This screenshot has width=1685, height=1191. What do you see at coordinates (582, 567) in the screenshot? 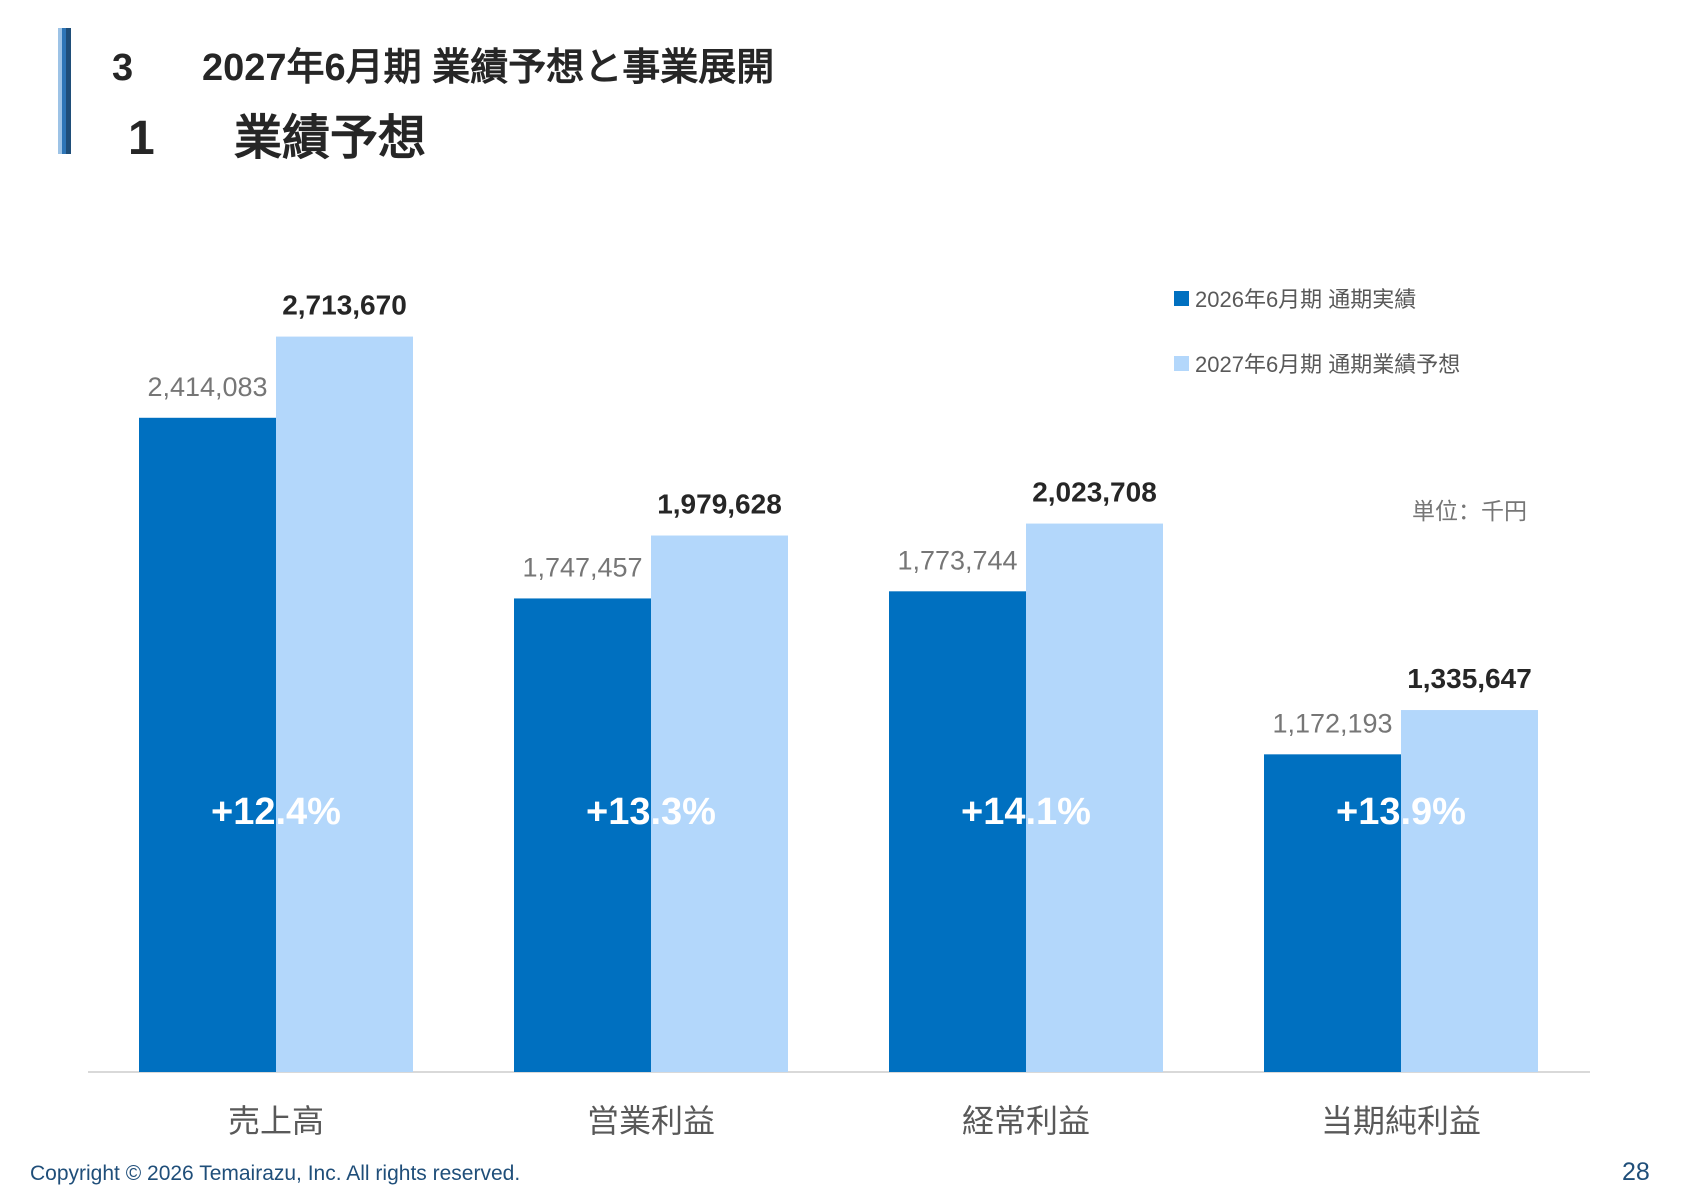
I see `value-label-actual-2: 1,747,457` at bounding box center [582, 567].